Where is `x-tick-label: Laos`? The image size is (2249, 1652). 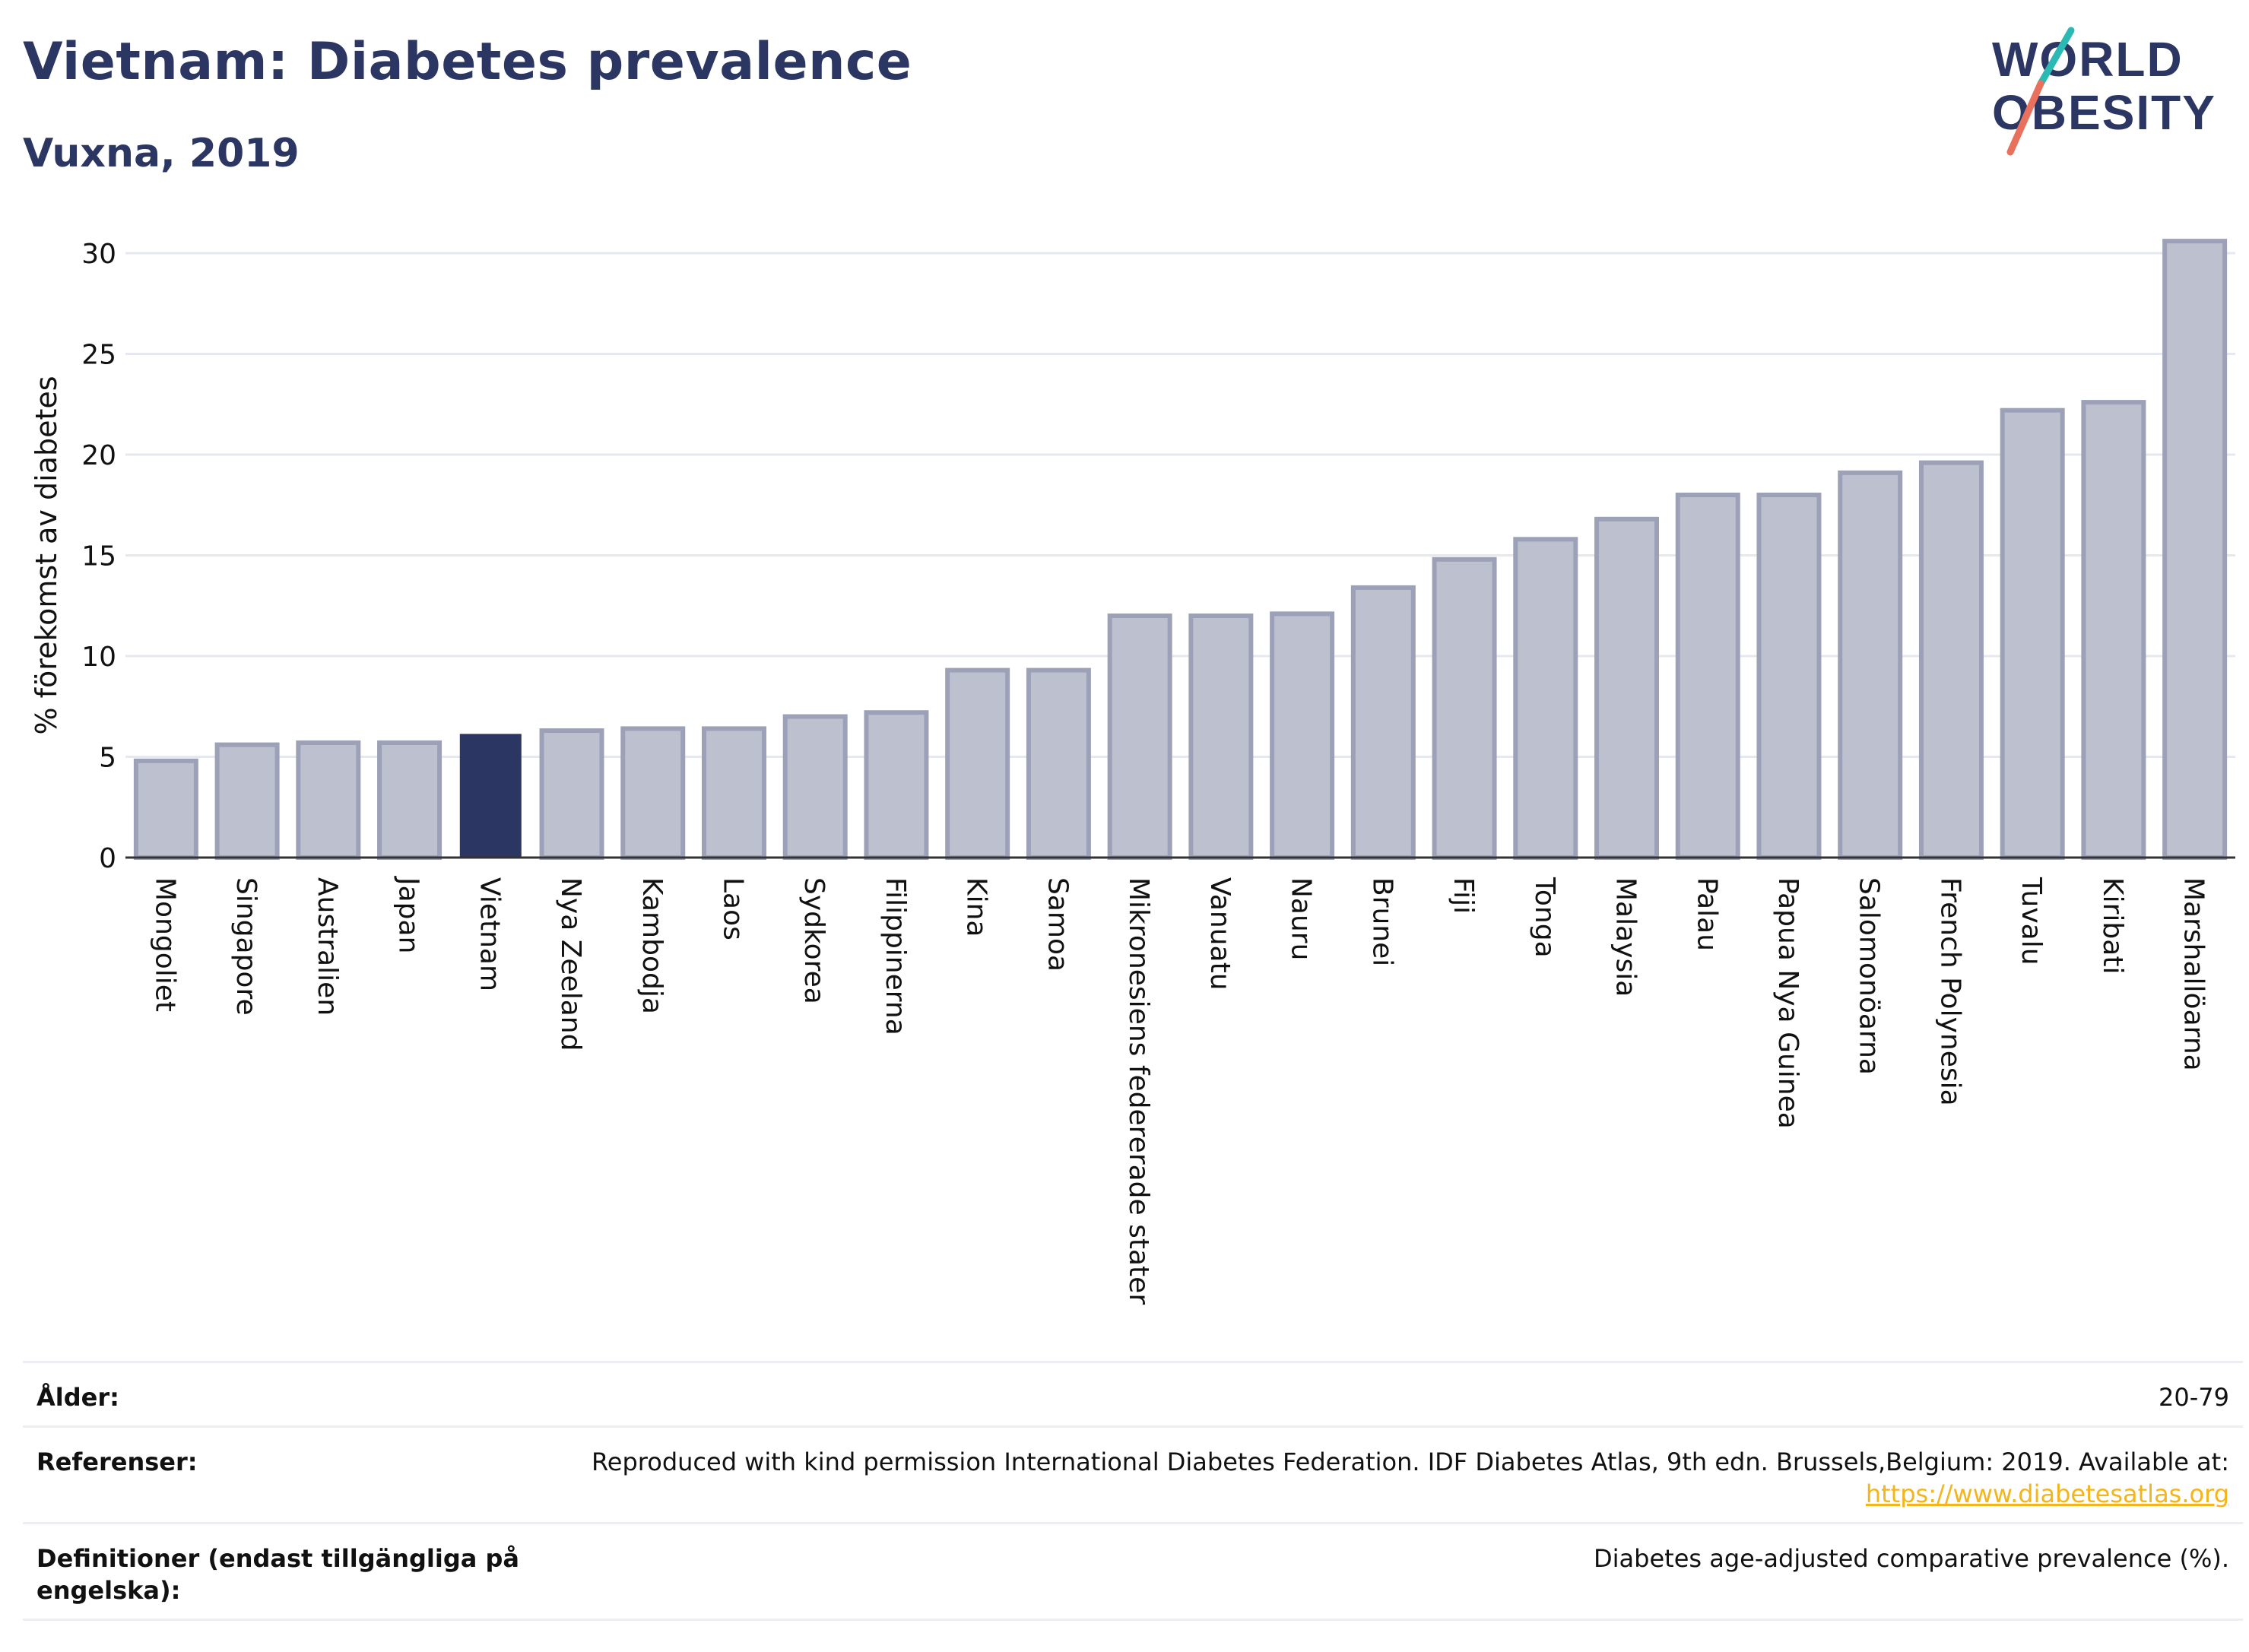
x-tick-label: Laos is located at coordinates (732, 908).